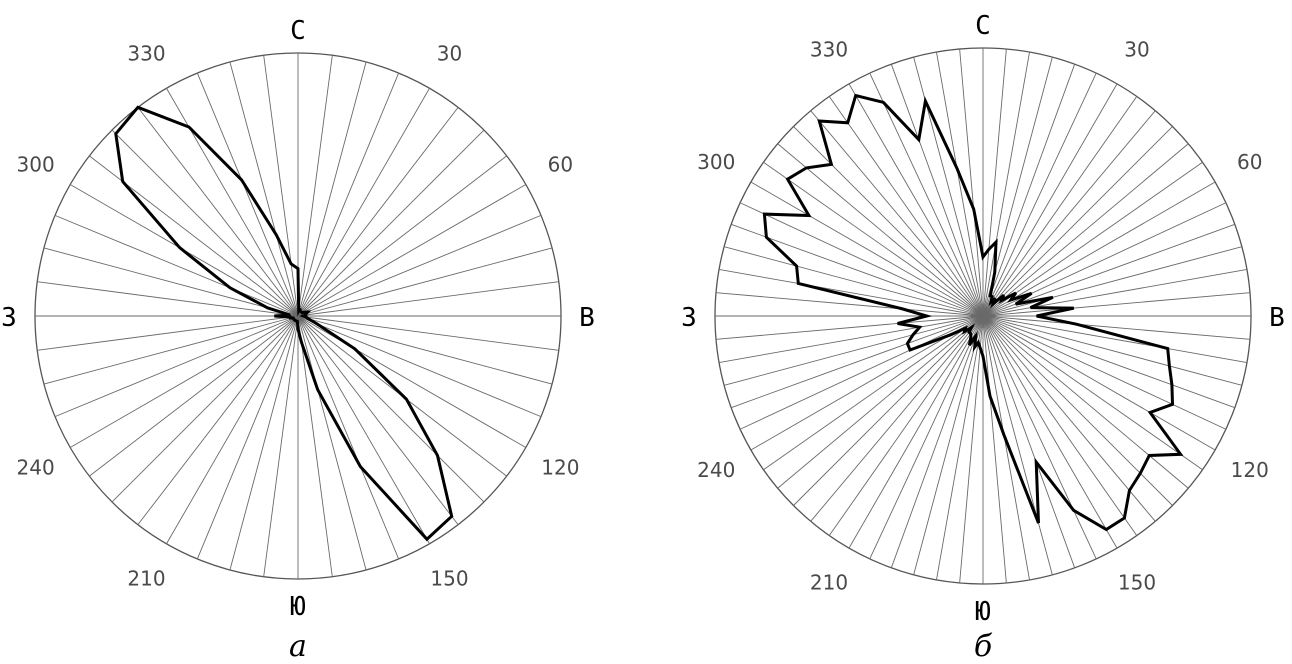 This screenshot has height=664, width=1292. I want to click on degree-tick-label: 60, so click(1249, 162).